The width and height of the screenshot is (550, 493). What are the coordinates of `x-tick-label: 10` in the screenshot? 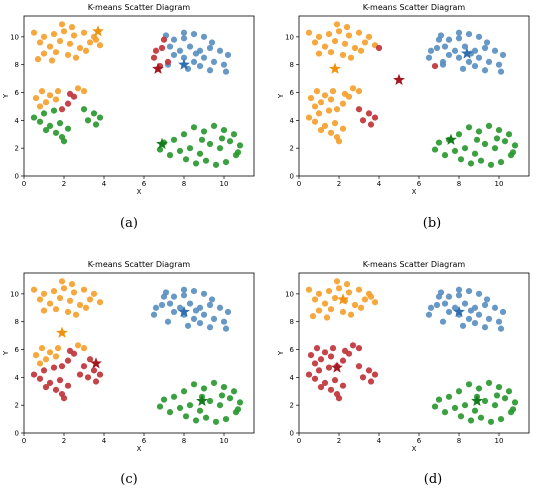 It's located at (224, 184).